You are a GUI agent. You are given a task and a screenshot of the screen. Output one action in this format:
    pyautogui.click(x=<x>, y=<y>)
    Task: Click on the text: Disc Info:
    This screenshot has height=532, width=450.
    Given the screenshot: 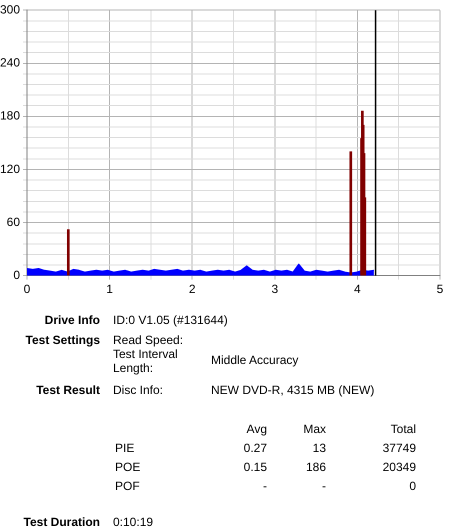 What is the action you would take?
    pyautogui.click(x=138, y=390)
    